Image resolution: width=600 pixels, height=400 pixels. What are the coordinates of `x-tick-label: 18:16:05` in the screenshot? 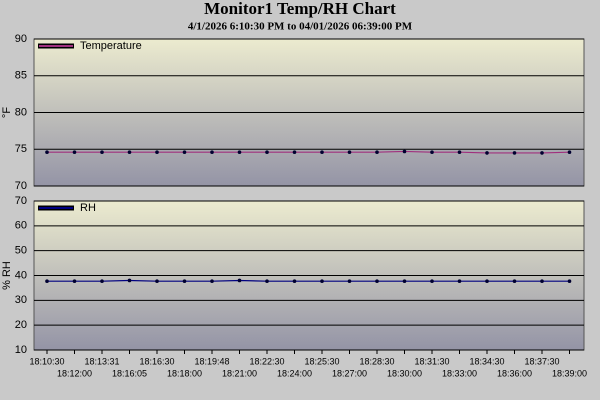 It's located at (129, 373).